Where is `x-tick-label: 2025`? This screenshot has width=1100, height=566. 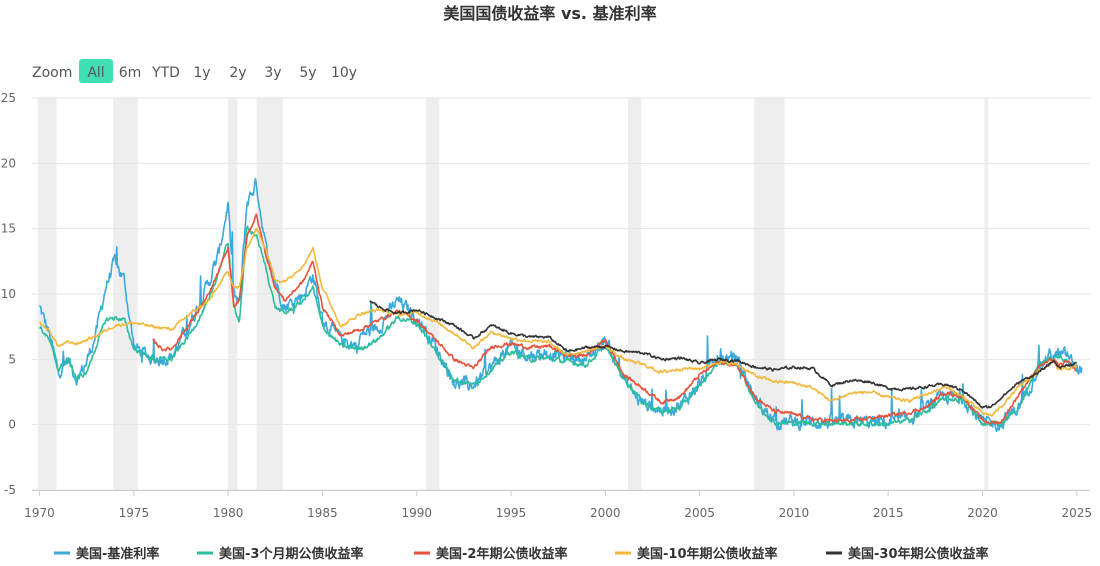
x-tick-label: 2025 is located at coordinates (1077, 513).